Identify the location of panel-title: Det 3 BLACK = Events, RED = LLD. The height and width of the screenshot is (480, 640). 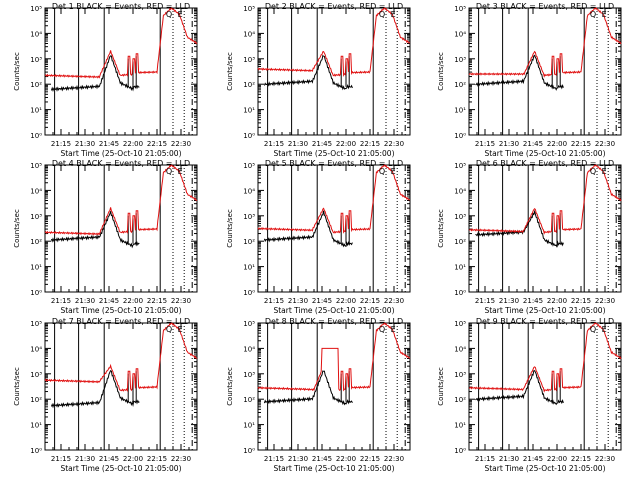
(545, 6).